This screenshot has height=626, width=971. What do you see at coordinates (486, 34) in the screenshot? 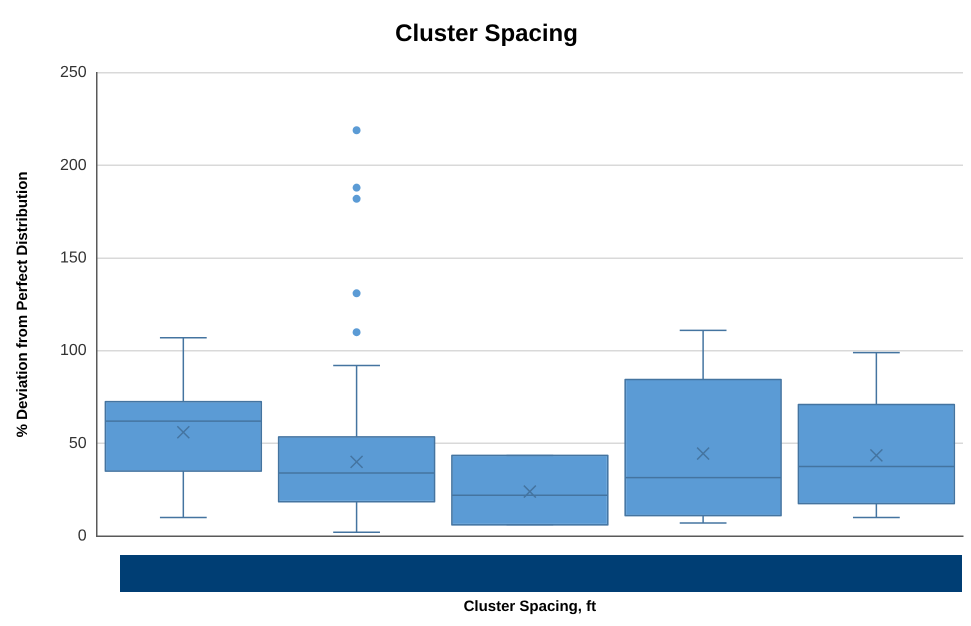
I see `chart-title: Cluster Spacing` at bounding box center [486, 34].